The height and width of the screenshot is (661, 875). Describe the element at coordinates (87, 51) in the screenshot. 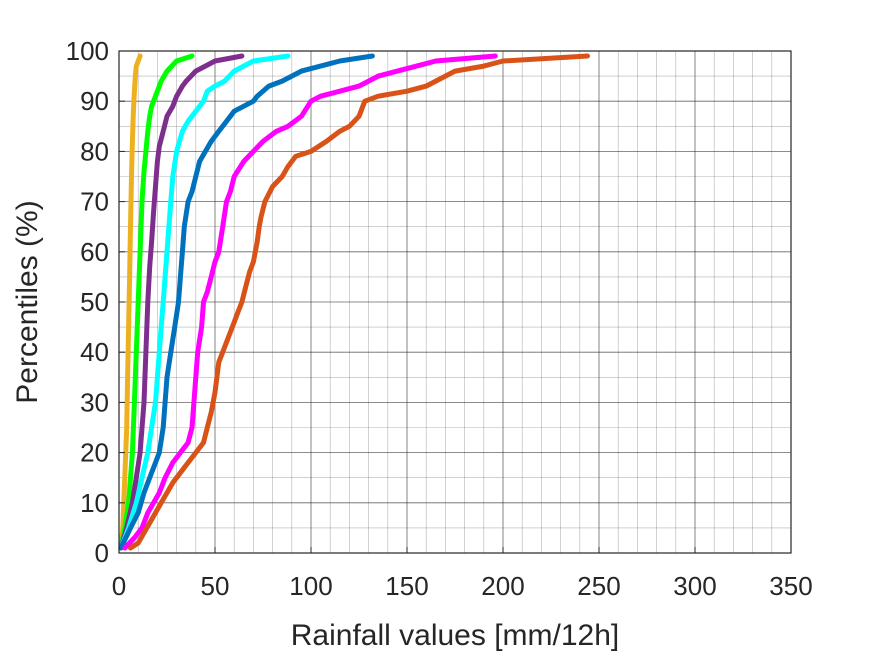

I see `y-tick-label: 100` at that location.